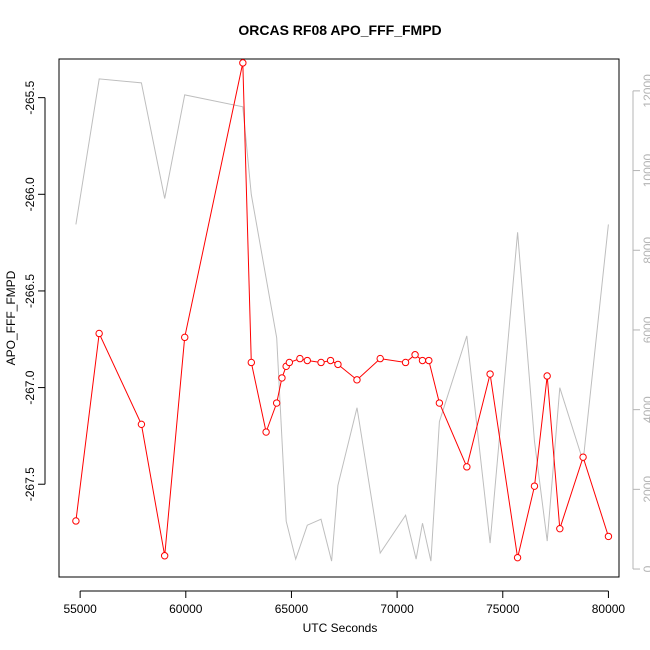 The width and height of the screenshot is (650, 650). I want to click on y-left-tick-label: -267.5, so click(30, 484).